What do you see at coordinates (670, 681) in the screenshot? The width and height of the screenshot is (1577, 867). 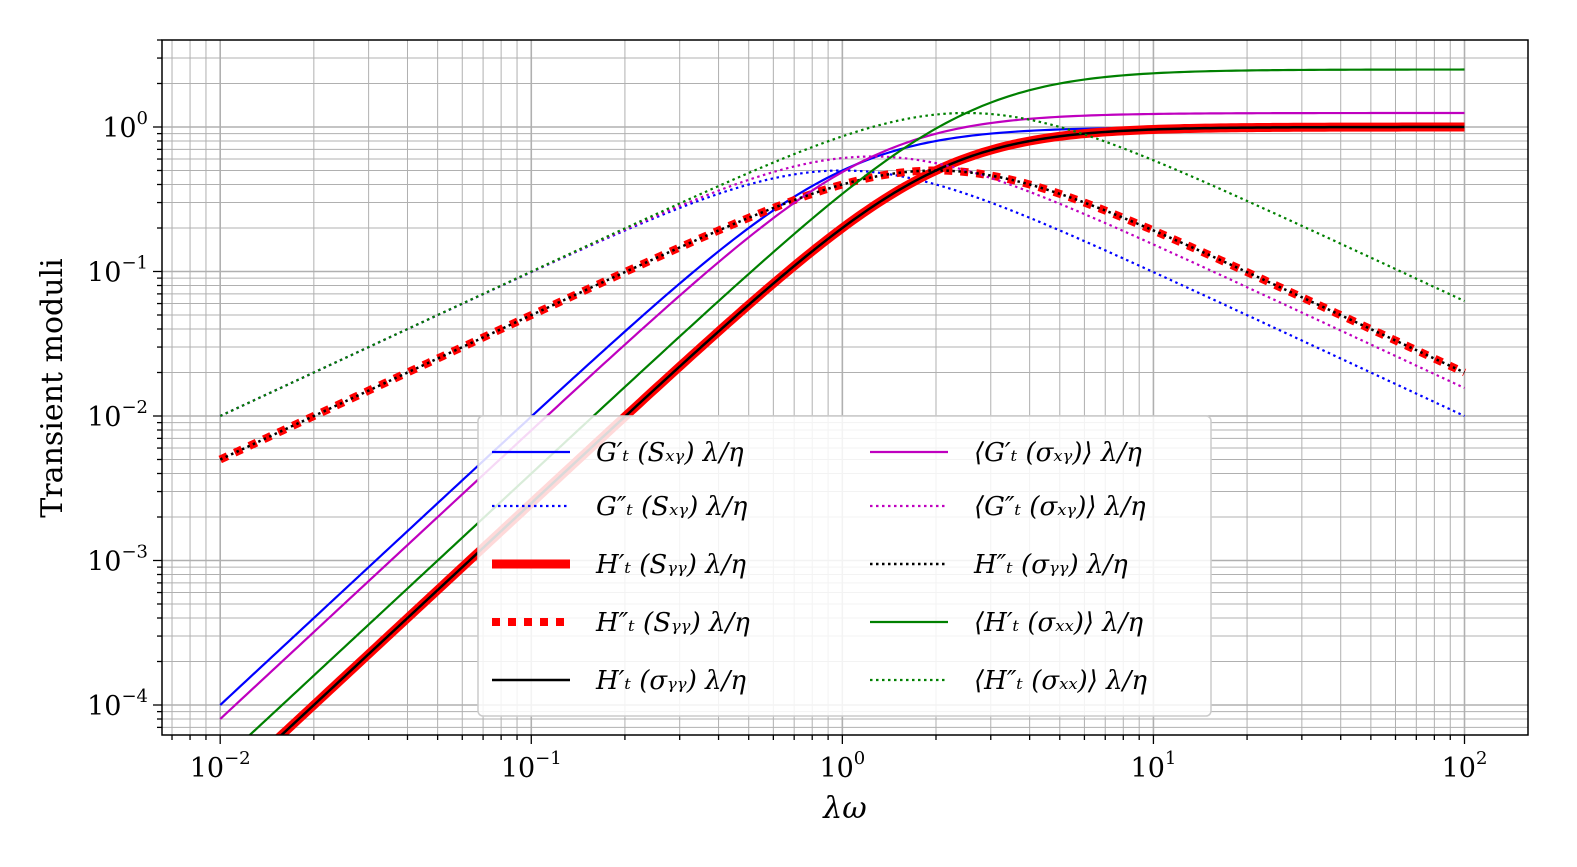 I see `legend-label: H′ₜ (σᵧᵧ) λ/η` at bounding box center [670, 681].